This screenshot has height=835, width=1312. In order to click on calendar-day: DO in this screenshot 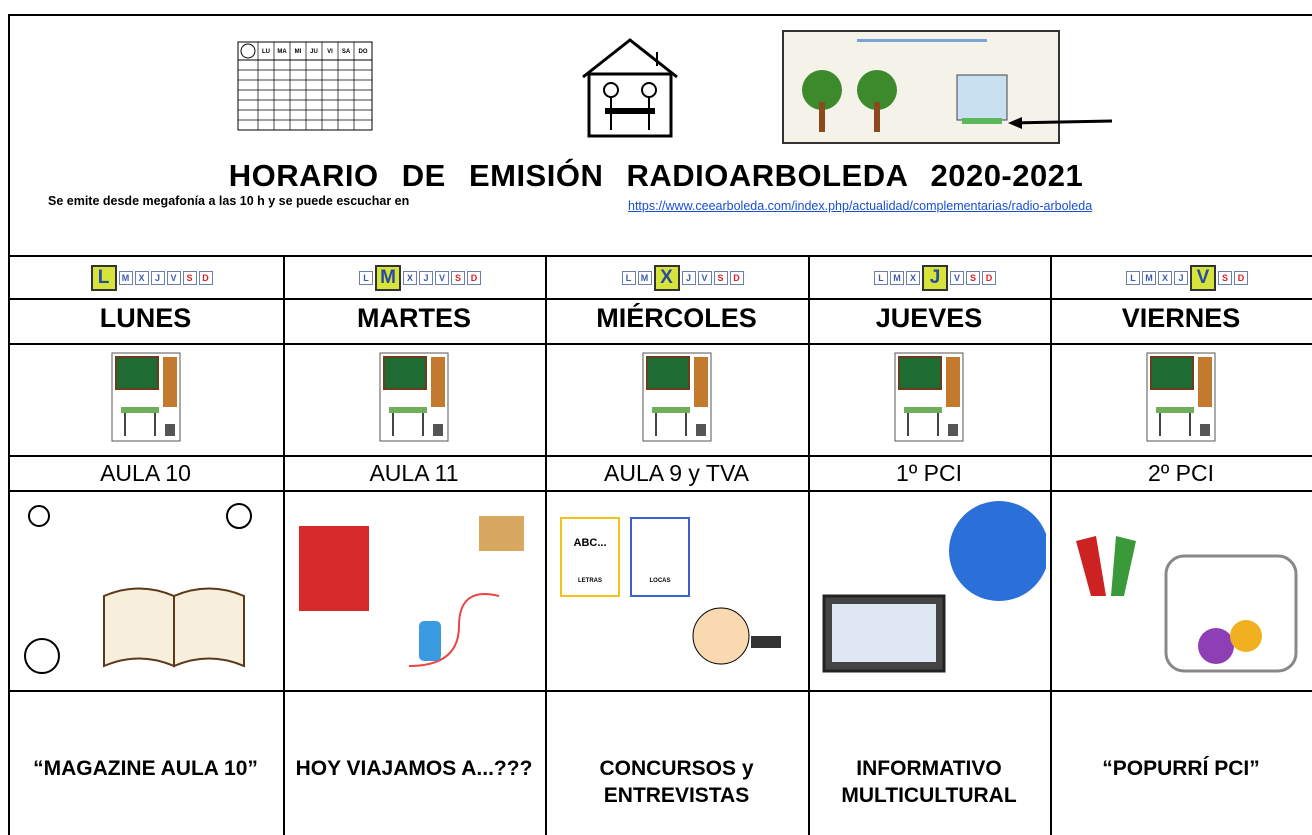, I will do `click(363, 52)`.